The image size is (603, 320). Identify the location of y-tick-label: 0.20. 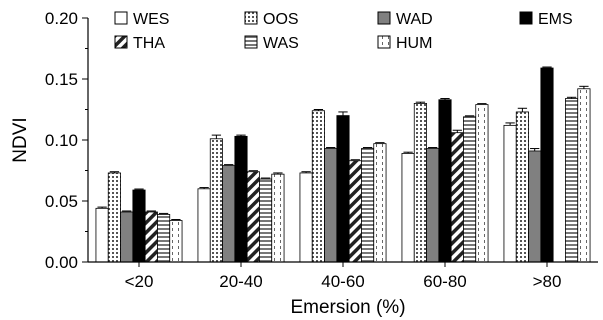
(61, 18).